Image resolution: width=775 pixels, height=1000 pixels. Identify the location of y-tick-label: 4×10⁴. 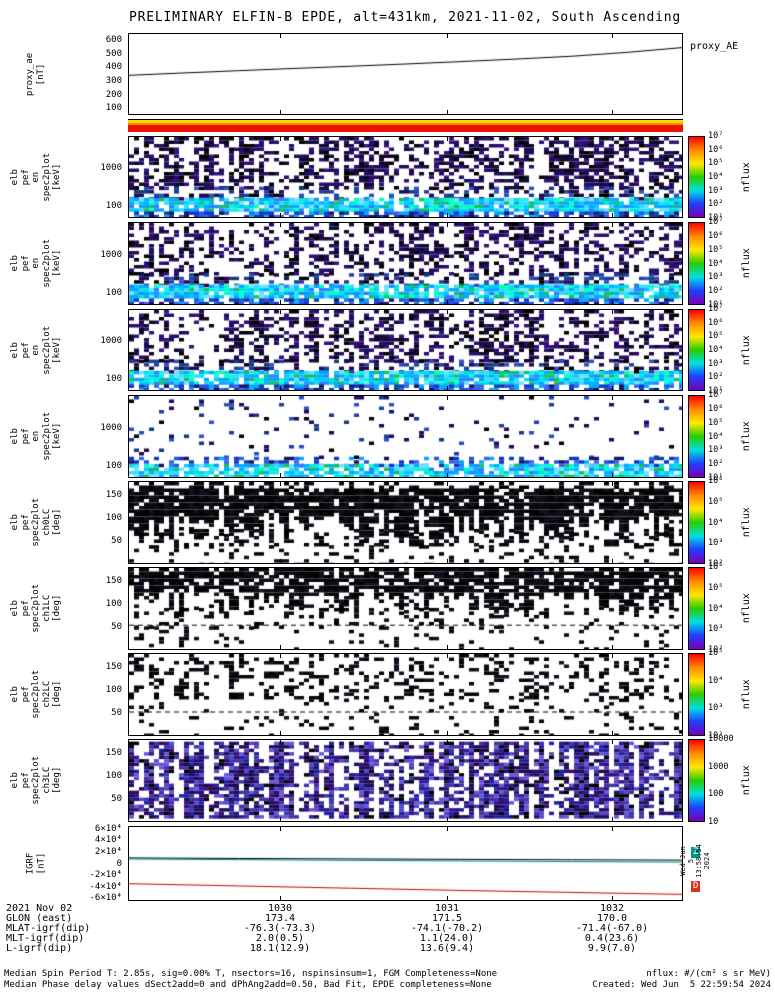
(108, 840).